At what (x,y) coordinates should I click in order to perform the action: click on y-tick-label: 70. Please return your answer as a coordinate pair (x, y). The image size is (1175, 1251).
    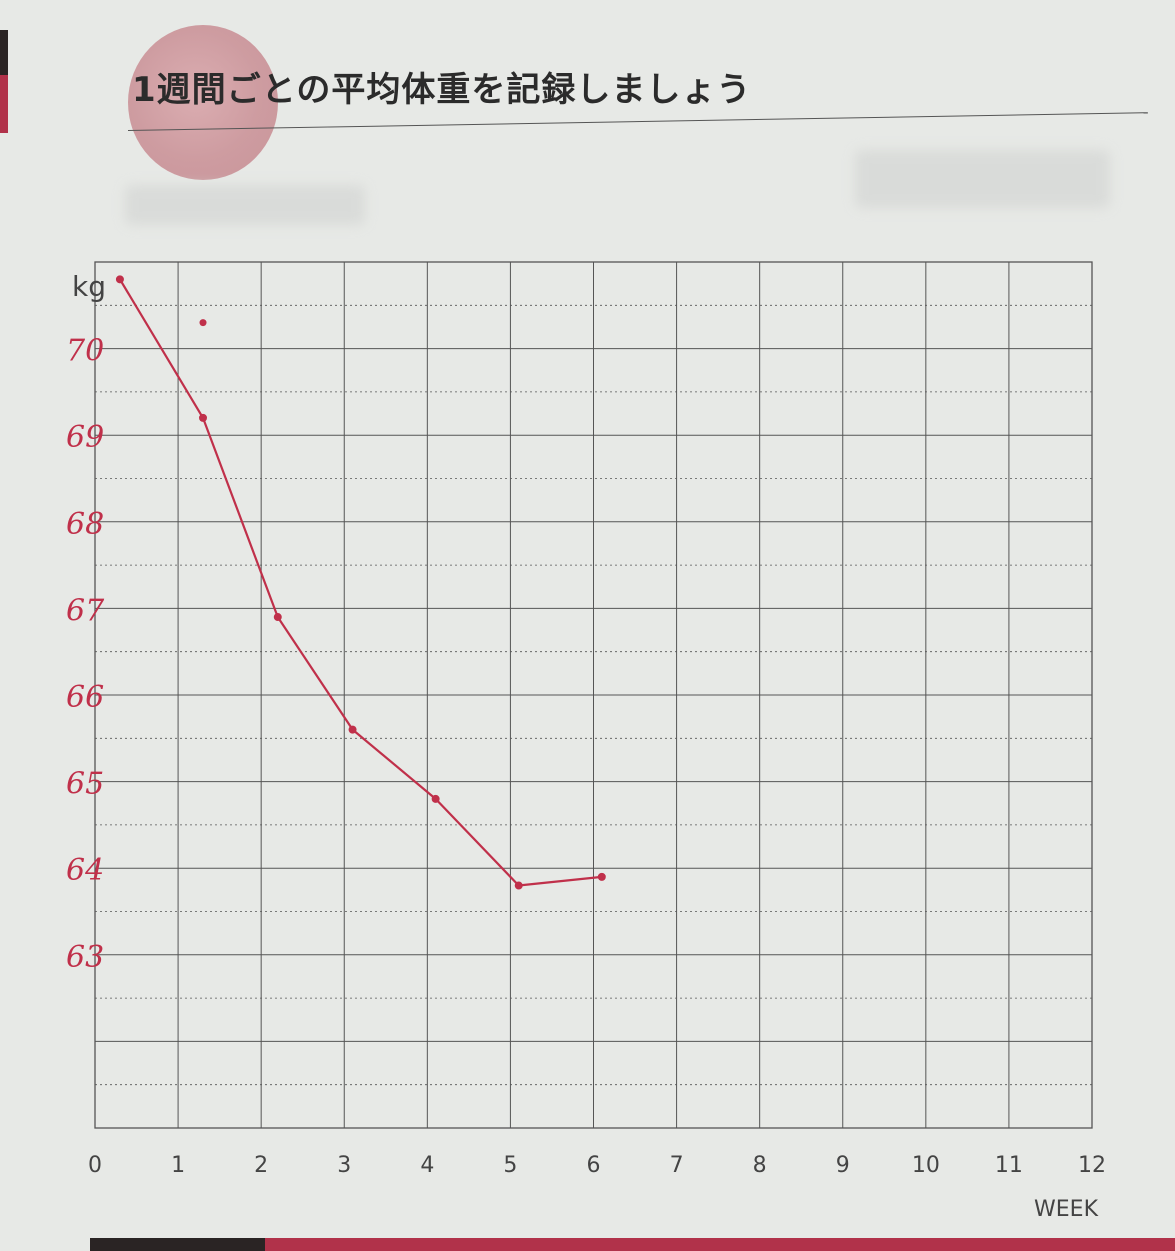
    Looking at the image, I should click on (85, 351).